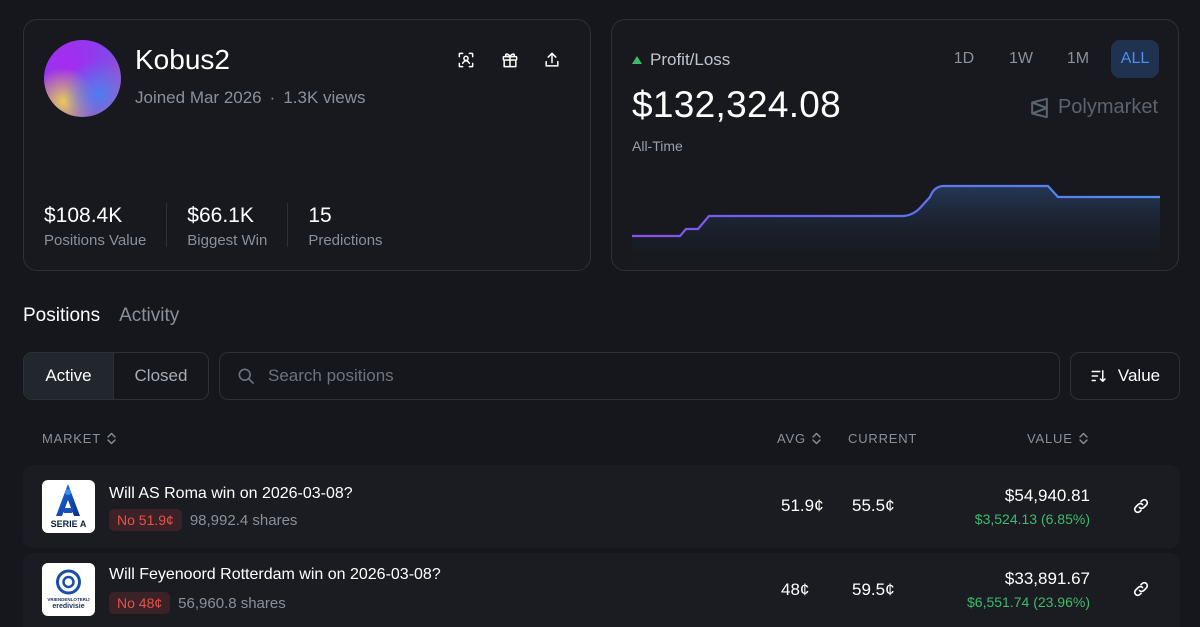 Image resolution: width=1200 pixels, height=627 pixels. I want to click on value-change: $3,524.13 (6.85%), so click(1032, 519).